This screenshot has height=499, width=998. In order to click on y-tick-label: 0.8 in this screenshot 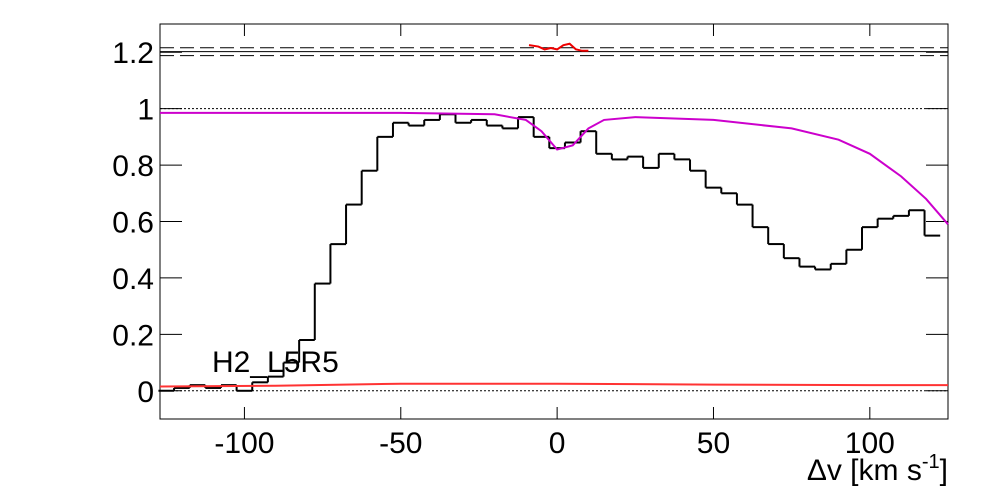, I will do `click(133, 166)`.